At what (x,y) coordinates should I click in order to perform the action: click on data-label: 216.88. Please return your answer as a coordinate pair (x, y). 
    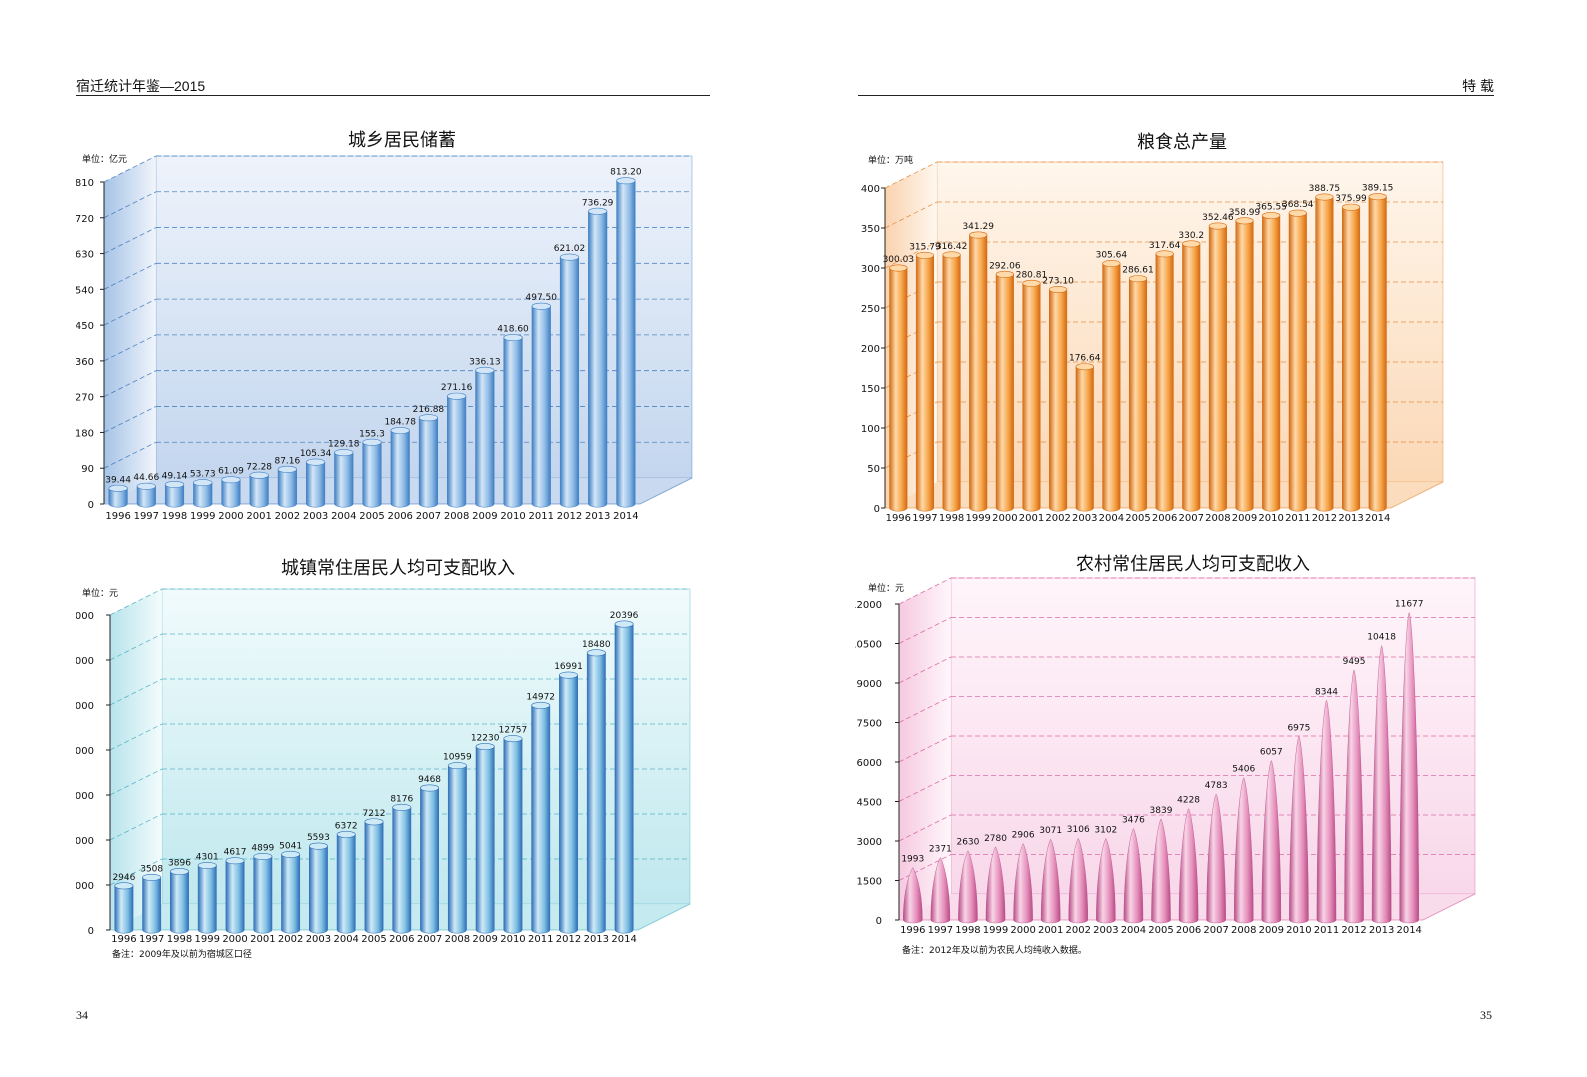
    Looking at the image, I should click on (429, 410).